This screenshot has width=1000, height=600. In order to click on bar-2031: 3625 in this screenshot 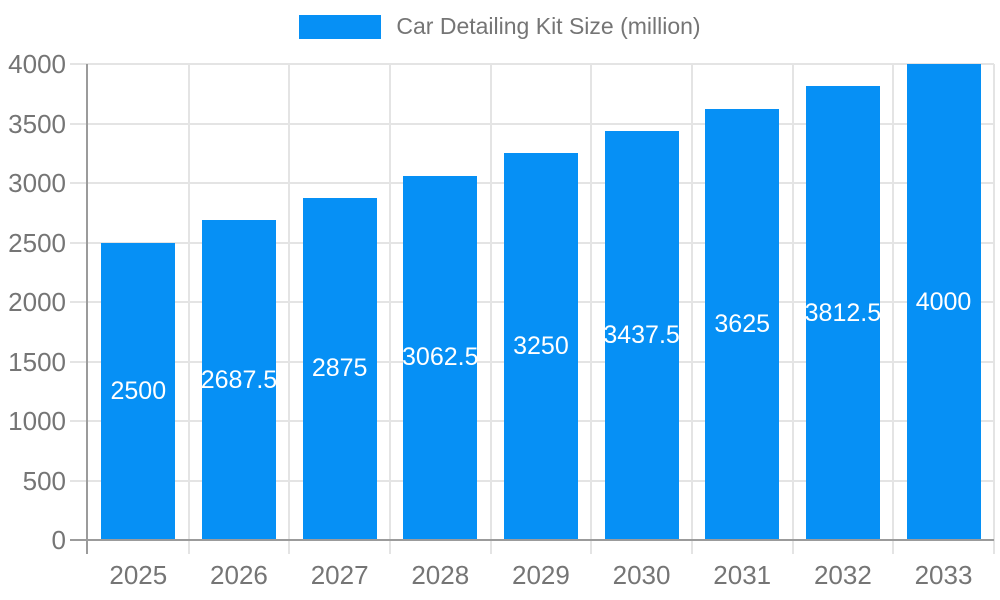, I will do `click(742, 324)`.